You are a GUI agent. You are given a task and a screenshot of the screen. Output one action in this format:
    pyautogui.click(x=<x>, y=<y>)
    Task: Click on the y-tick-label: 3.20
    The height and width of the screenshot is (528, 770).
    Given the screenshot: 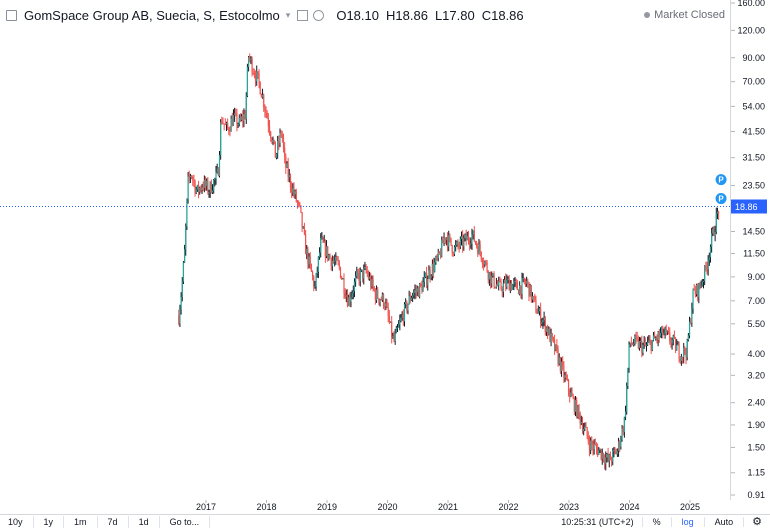 What is the action you would take?
    pyautogui.click(x=756, y=375)
    